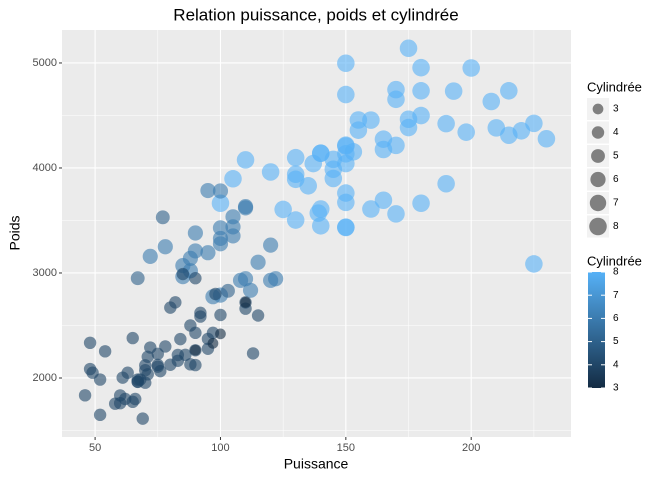  Describe the element at coordinates (616, 132) in the screenshot. I see `legend-label: 4` at that location.